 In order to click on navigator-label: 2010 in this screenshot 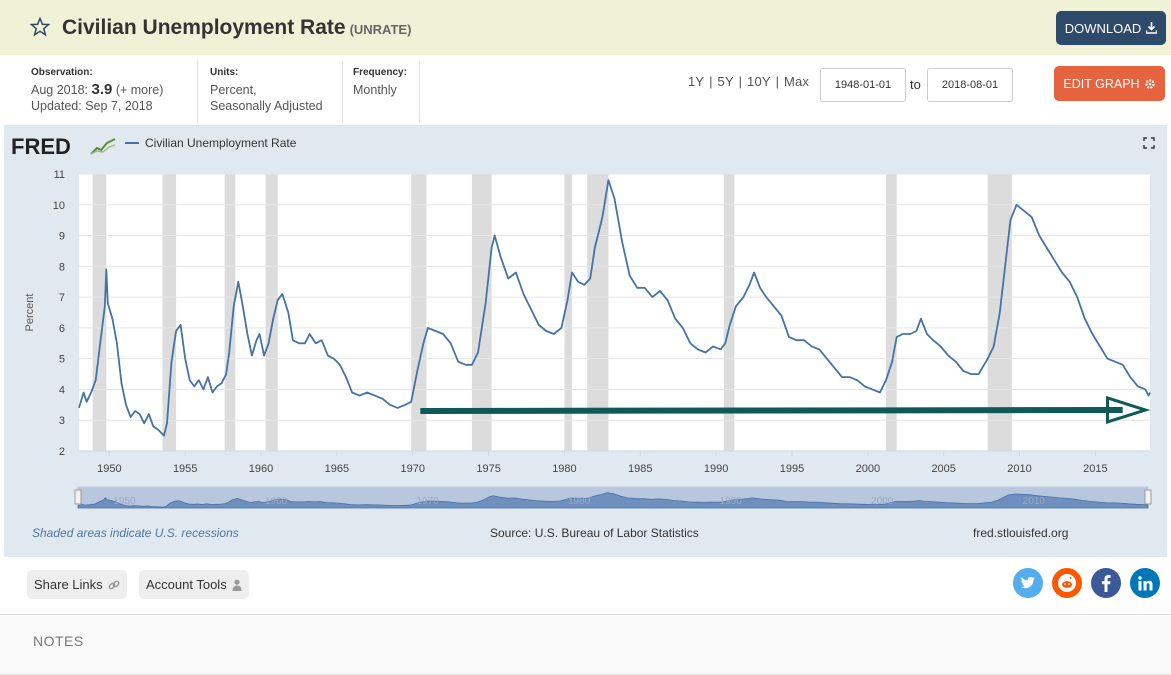, I will do `click(1034, 501)`.